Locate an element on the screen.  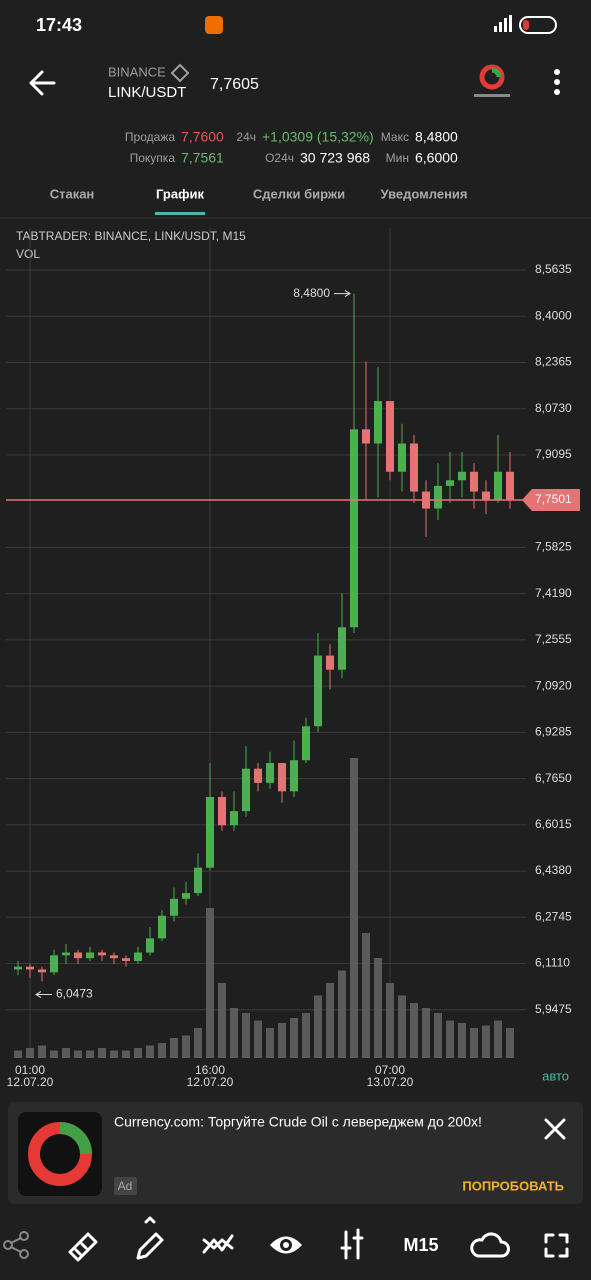
y-tick-label: 8,4000 is located at coordinates (553, 315).